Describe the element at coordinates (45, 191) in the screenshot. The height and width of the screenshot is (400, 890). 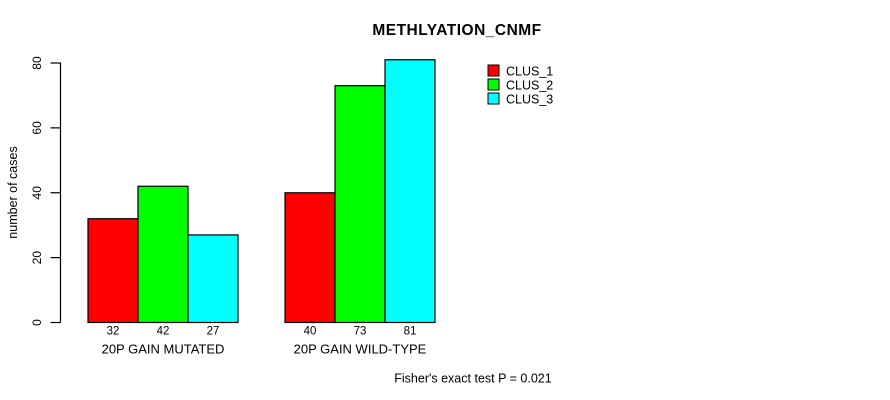
I see `y-axis-ticks: 0 20 40 60 80` at that location.